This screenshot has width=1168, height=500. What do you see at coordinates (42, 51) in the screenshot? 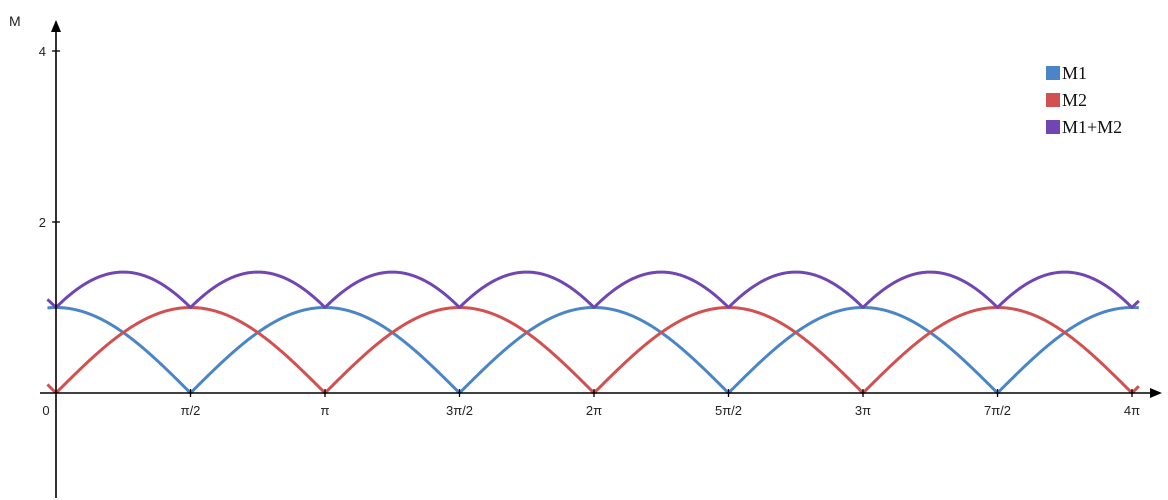
I see `y-tick-label: 4` at bounding box center [42, 51].